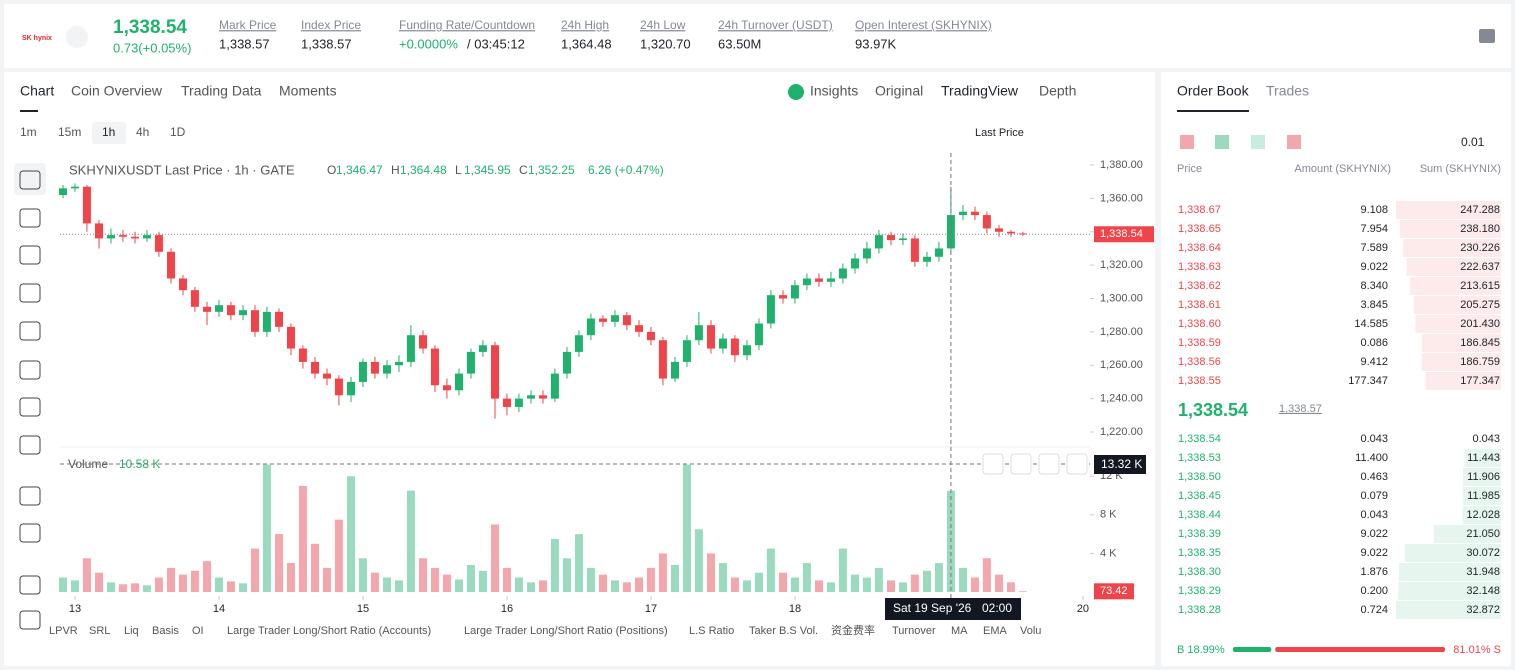  Describe the element at coordinates (28, 132) in the screenshot. I see `interval: 1m` at that location.